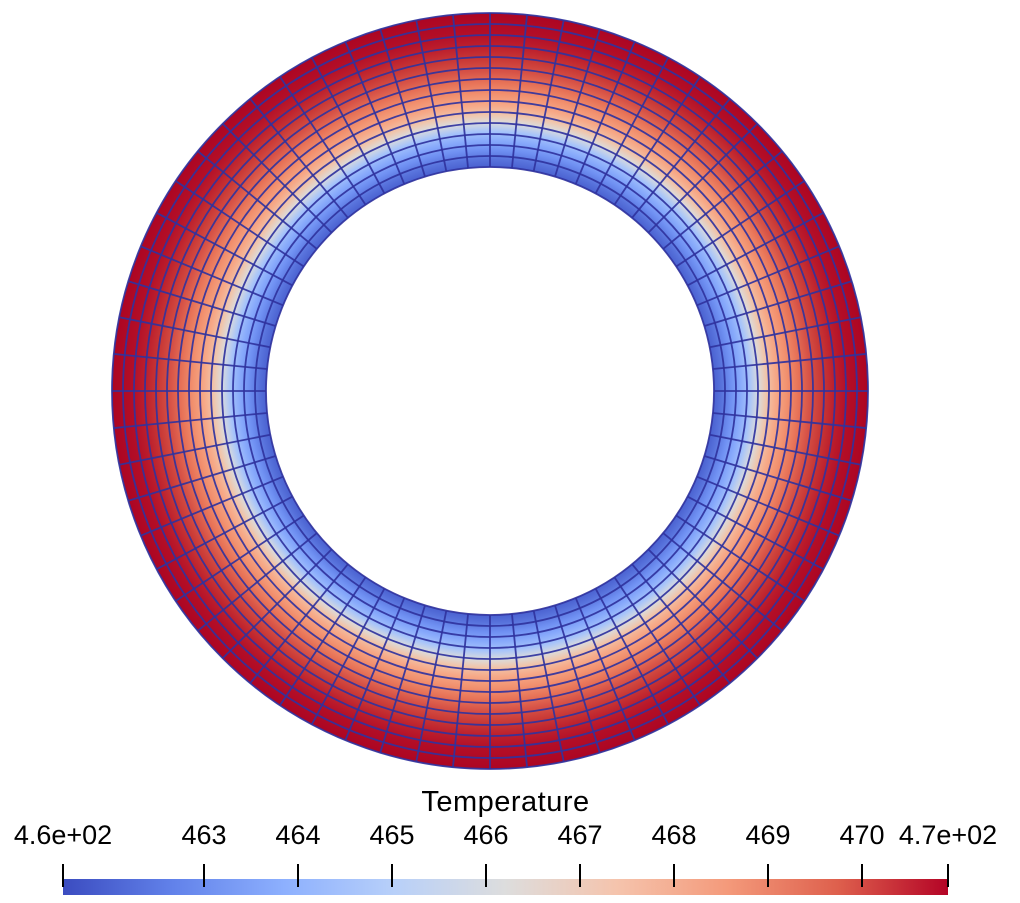 This screenshot has width=1020, height=903. I want to click on colorbar-tick-label: 469, so click(768, 835).